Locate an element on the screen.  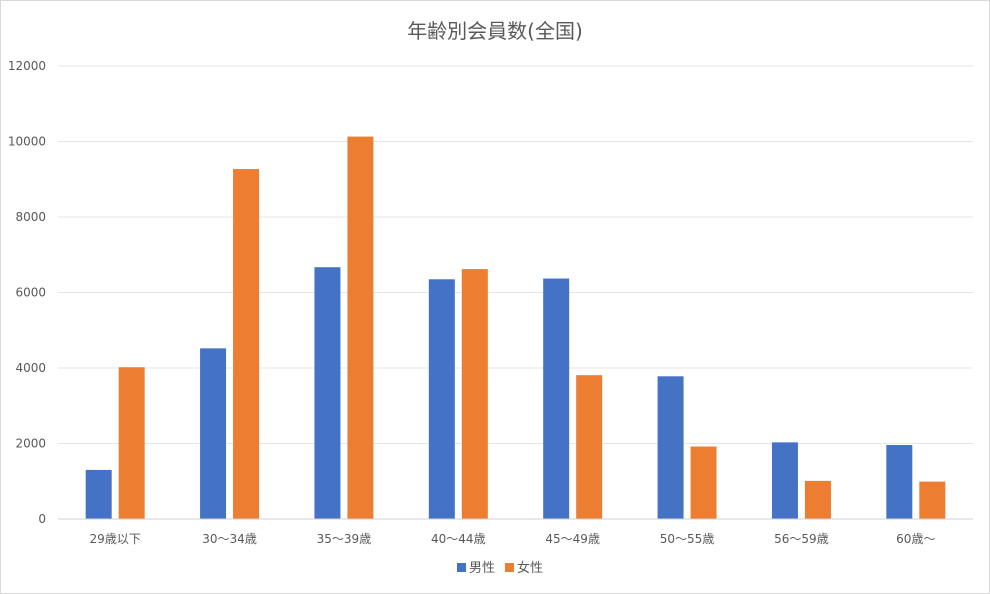
x-tick-label: 50〜55歳 is located at coordinates (687, 539).